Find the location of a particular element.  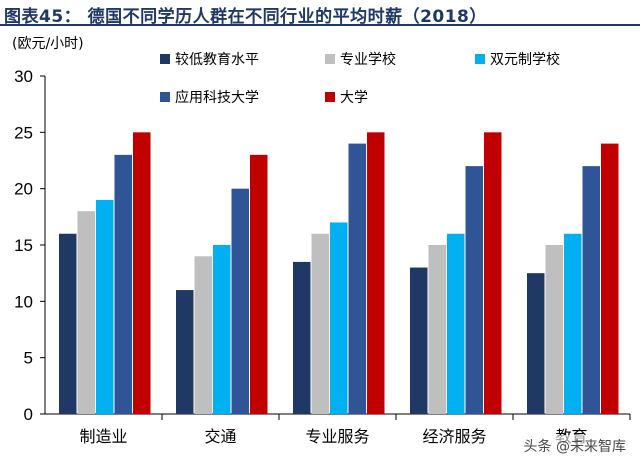

y-tick-label: 30 is located at coordinates (23, 76).